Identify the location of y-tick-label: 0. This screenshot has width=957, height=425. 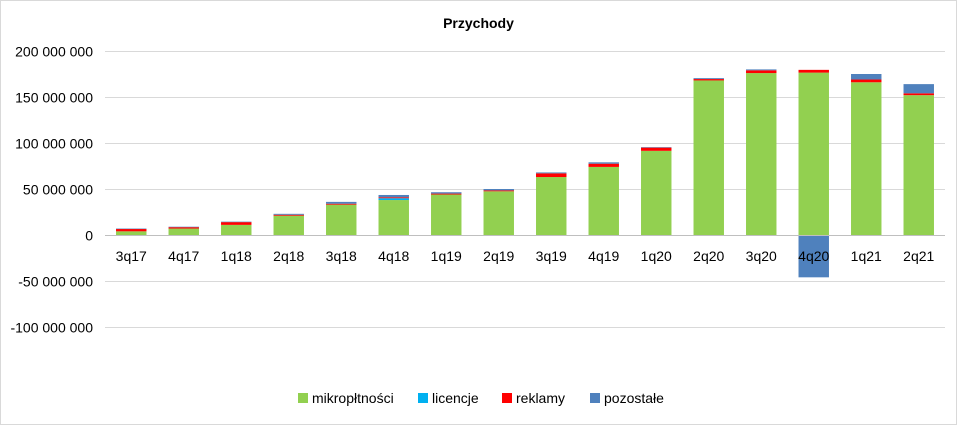
(89, 236).